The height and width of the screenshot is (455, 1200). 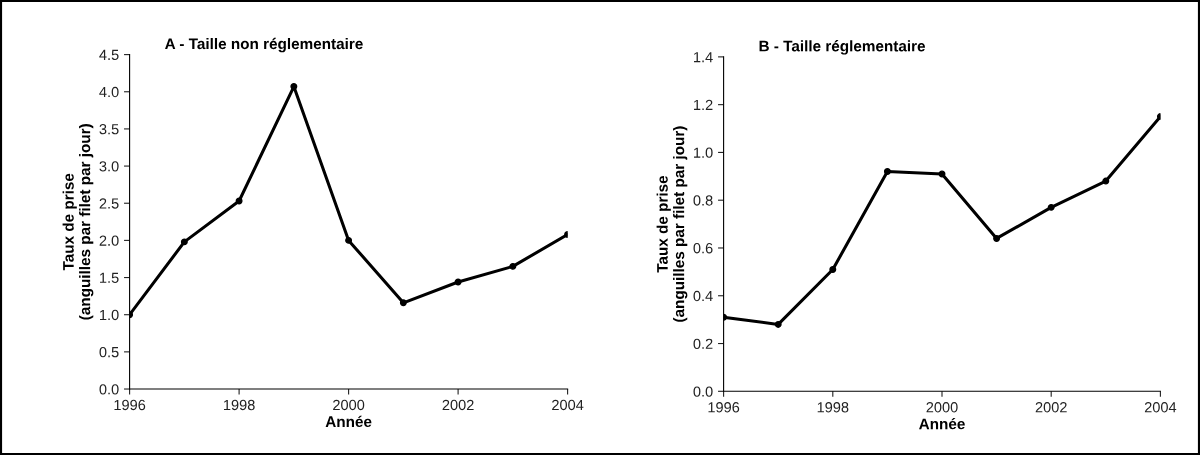 I want to click on y-tick-label: 1.4, so click(x=703, y=57).